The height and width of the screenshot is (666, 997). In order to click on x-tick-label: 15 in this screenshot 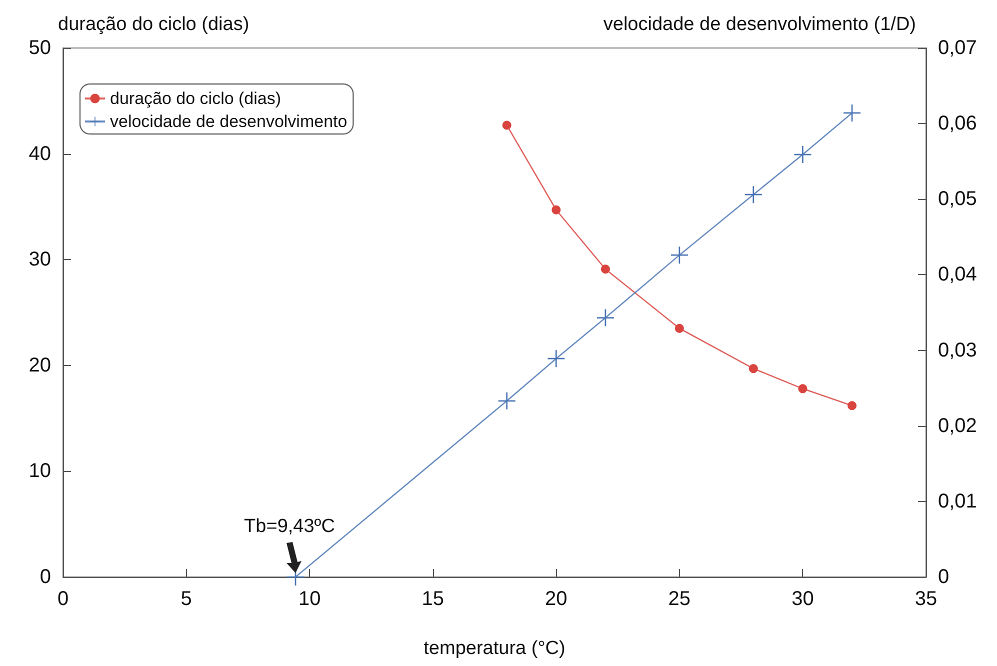, I will do `click(433, 599)`.